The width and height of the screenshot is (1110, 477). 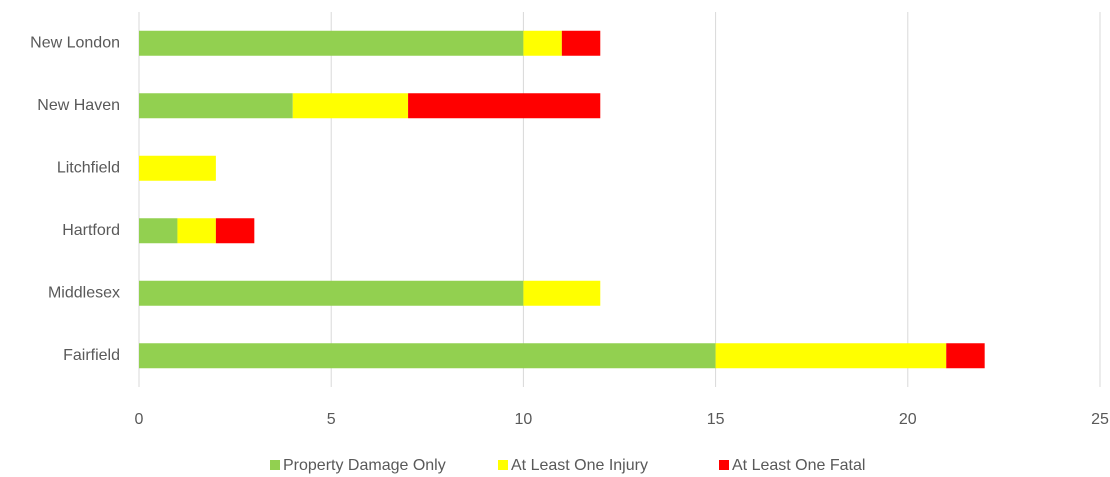 What do you see at coordinates (91, 355) in the screenshot?
I see `y-tick-label: Fairfield` at bounding box center [91, 355].